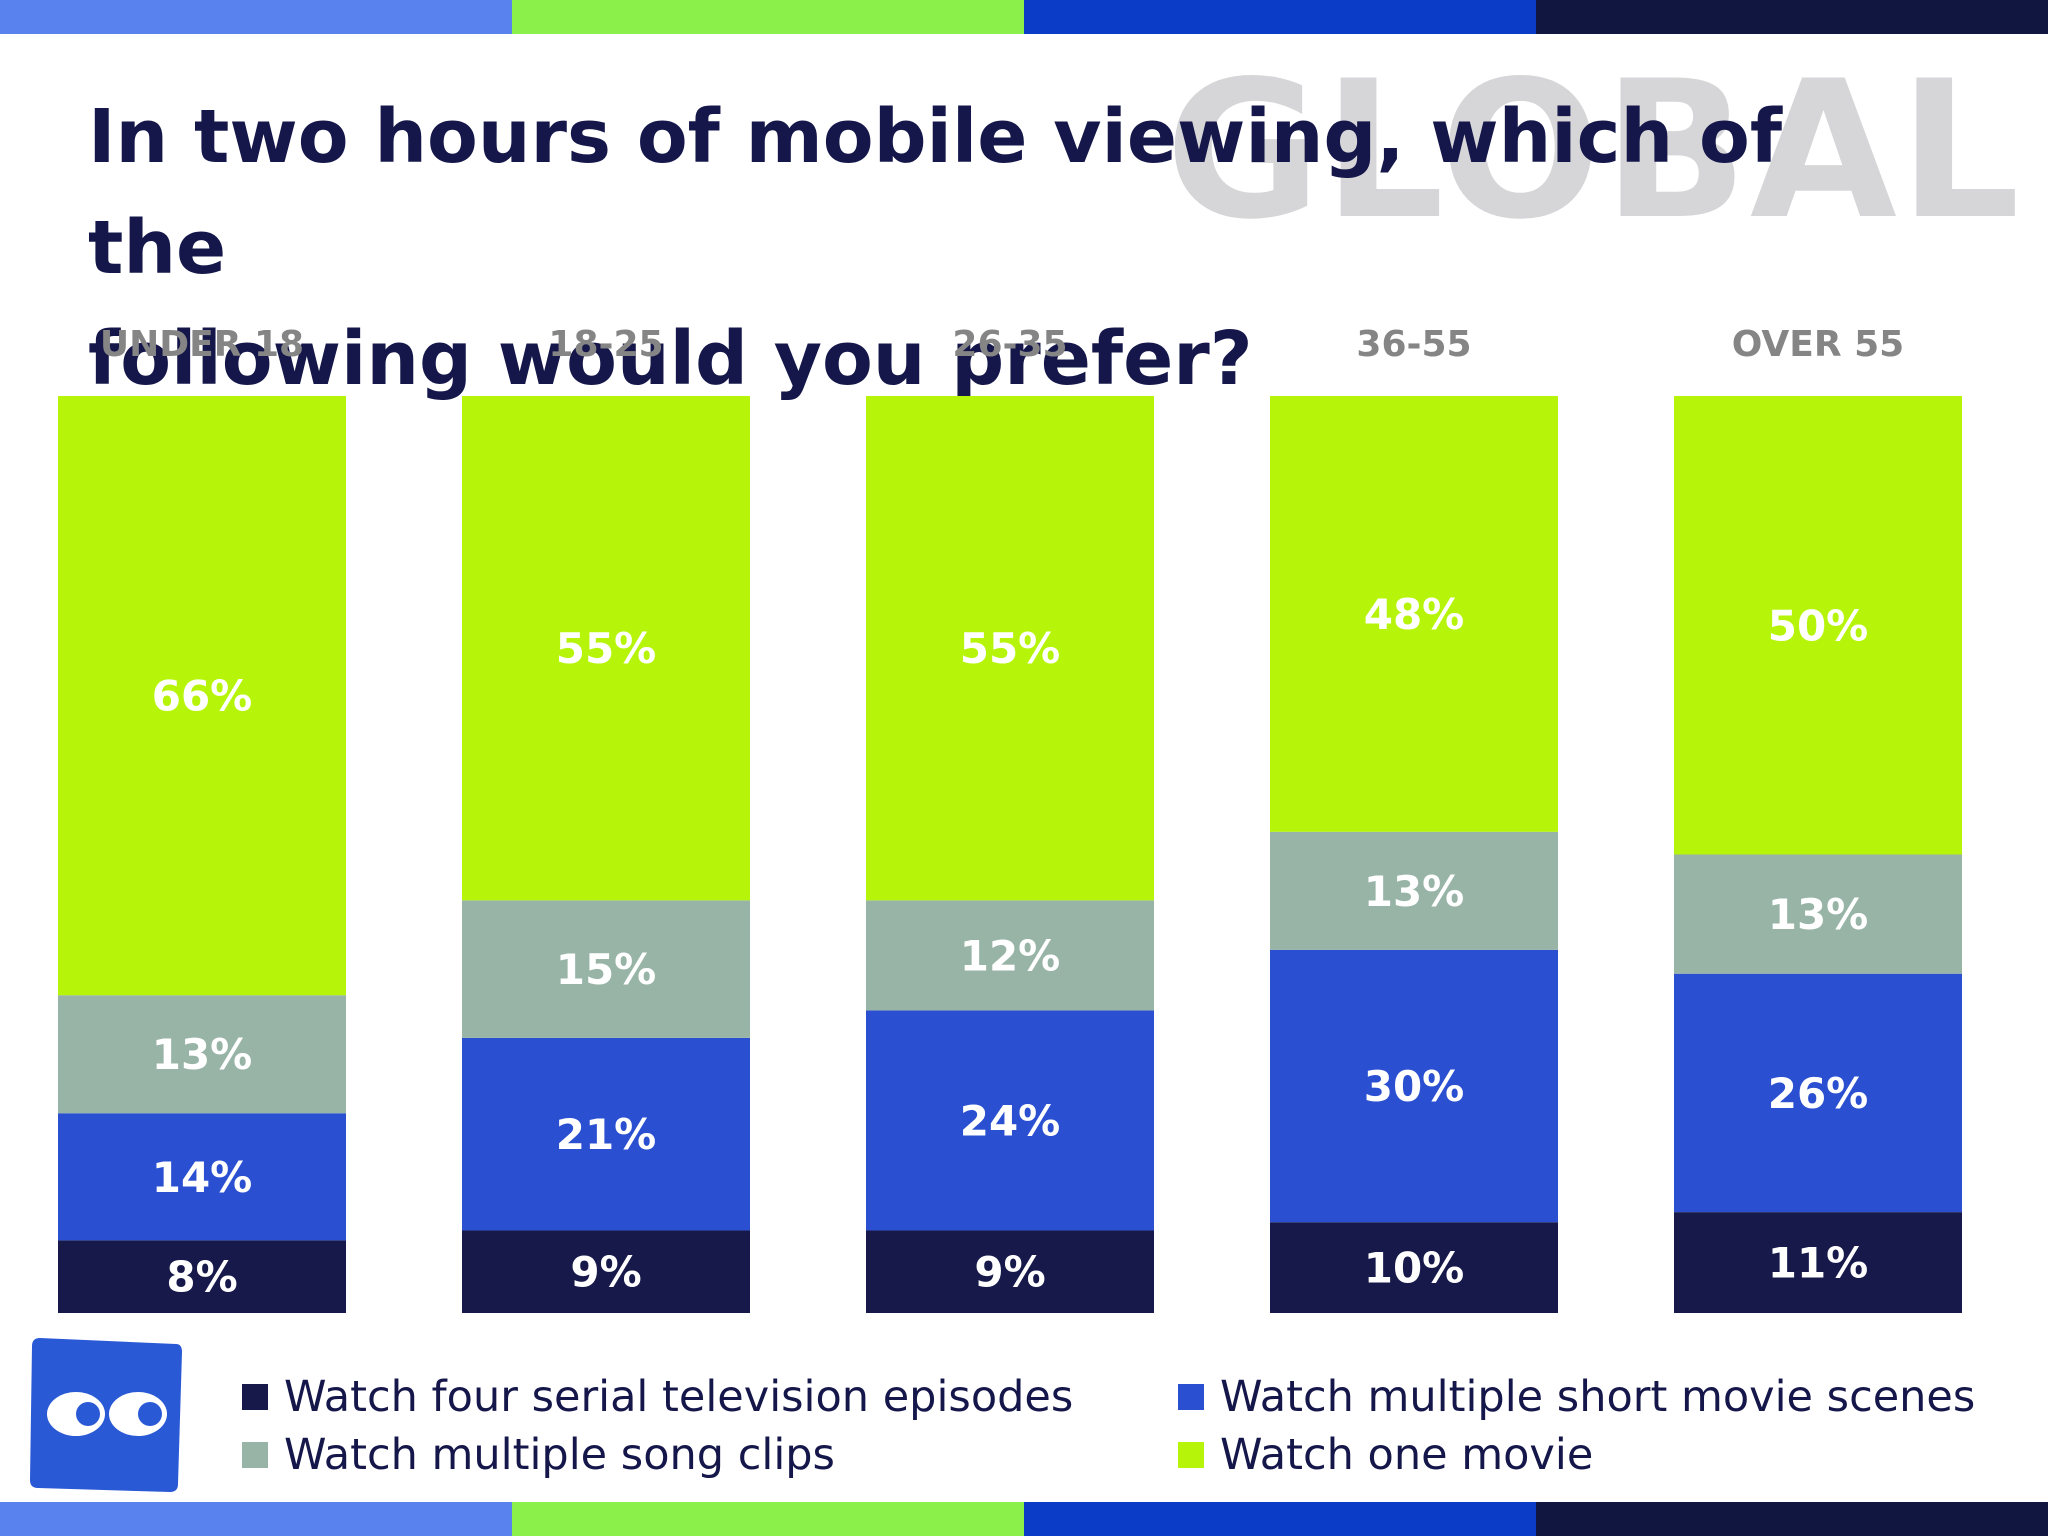 This screenshot has height=1536, width=2048. I want to click on data-label: 26%, so click(1818, 1093).